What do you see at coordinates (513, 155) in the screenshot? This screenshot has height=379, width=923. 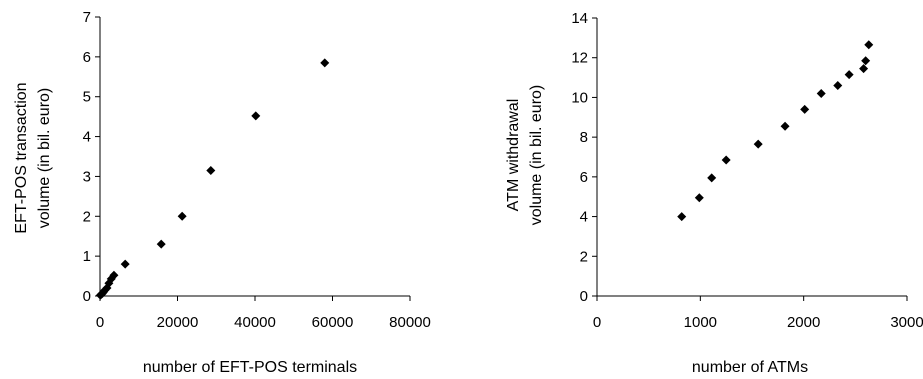 I see `y-axis-label-line-1: ATM withdrawal` at bounding box center [513, 155].